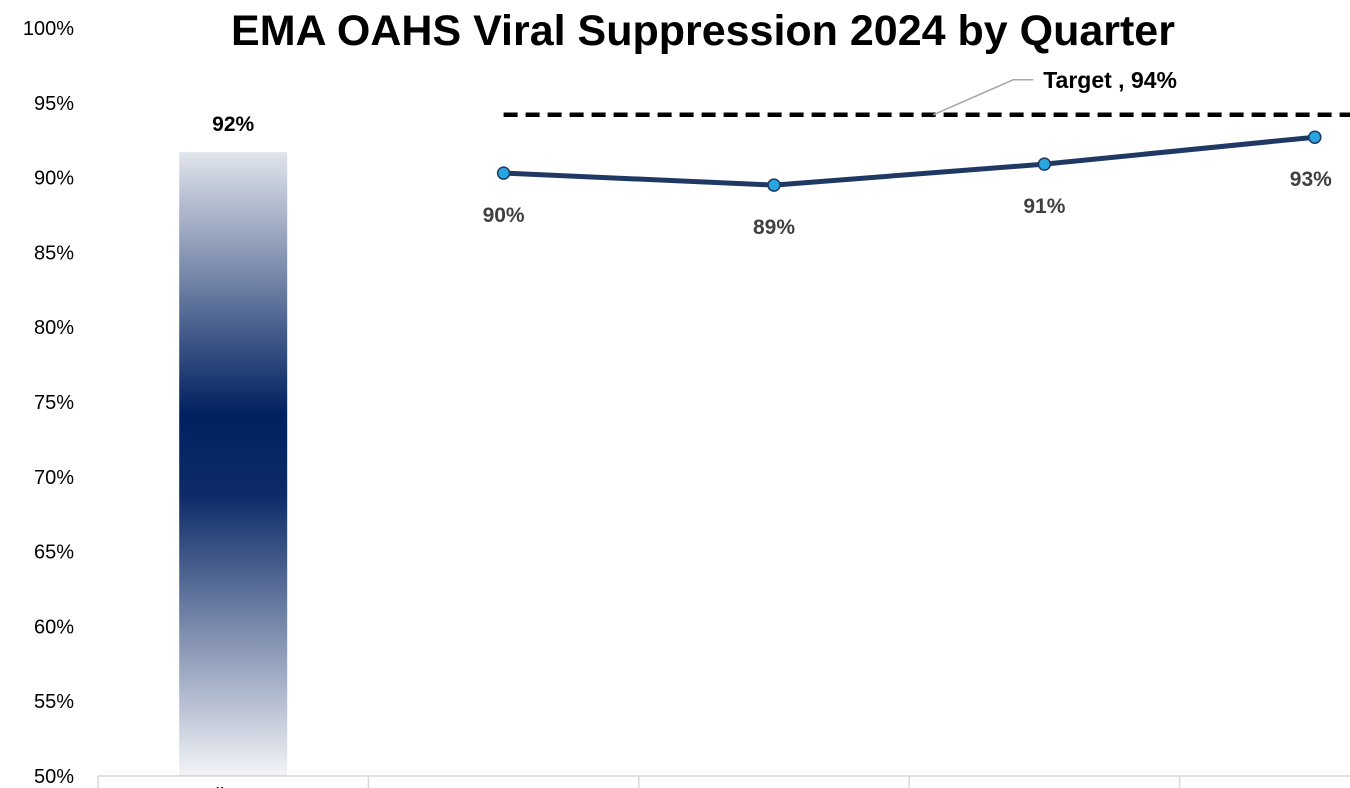 Image resolution: width=1350 pixels, height=788 pixels. What do you see at coordinates (54, 328) in the screenshot?
I see `y-tick-label: 80%` at bounding box center [54, 328].